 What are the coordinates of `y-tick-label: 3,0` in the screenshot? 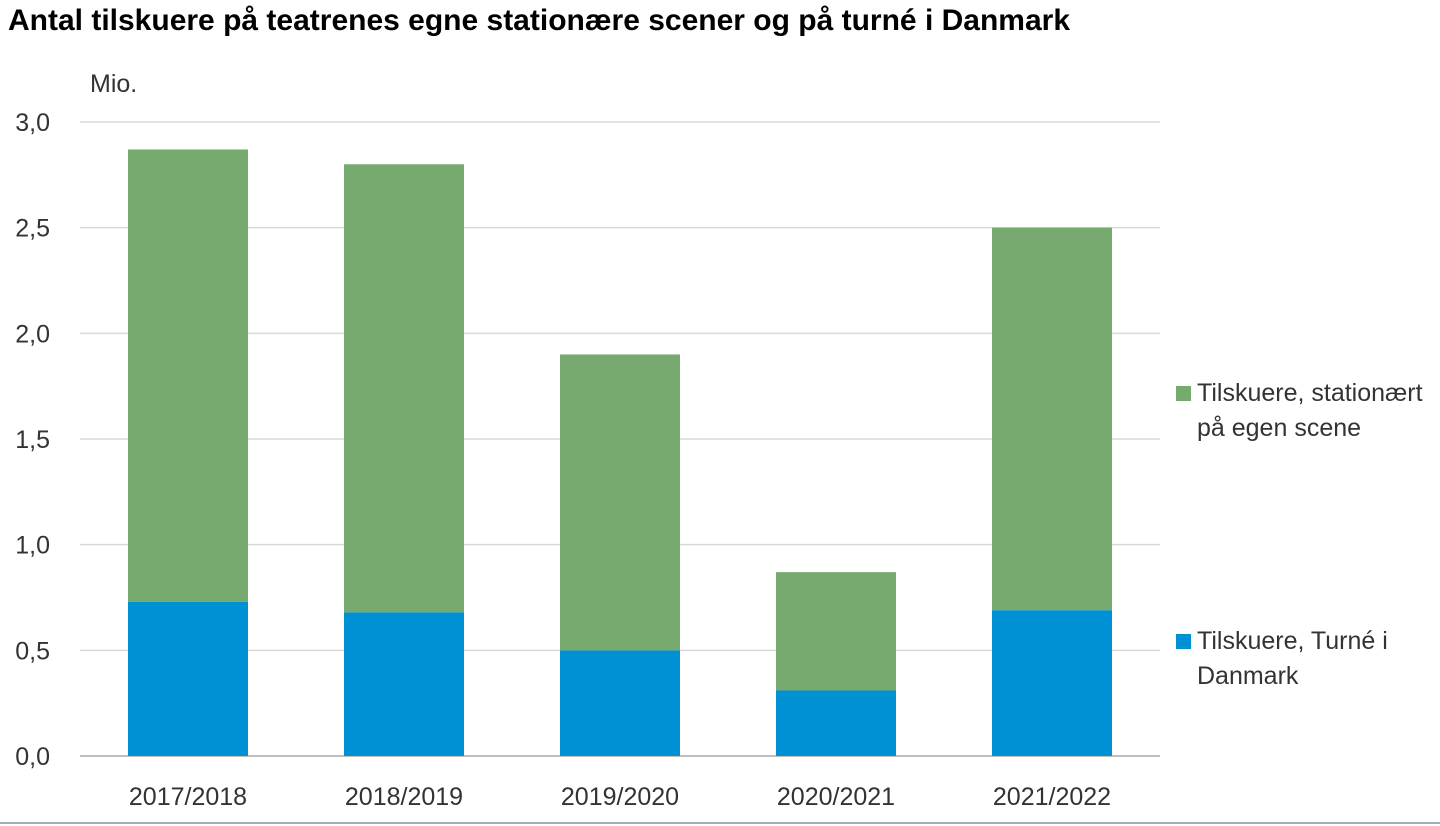 It's located at (32, 123).